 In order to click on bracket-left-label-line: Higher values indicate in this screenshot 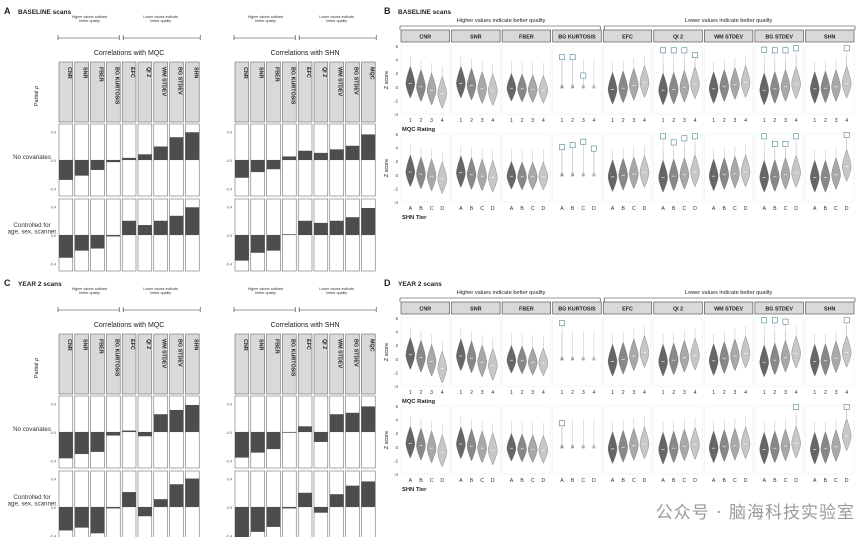, I will do `click(89, 289)`.